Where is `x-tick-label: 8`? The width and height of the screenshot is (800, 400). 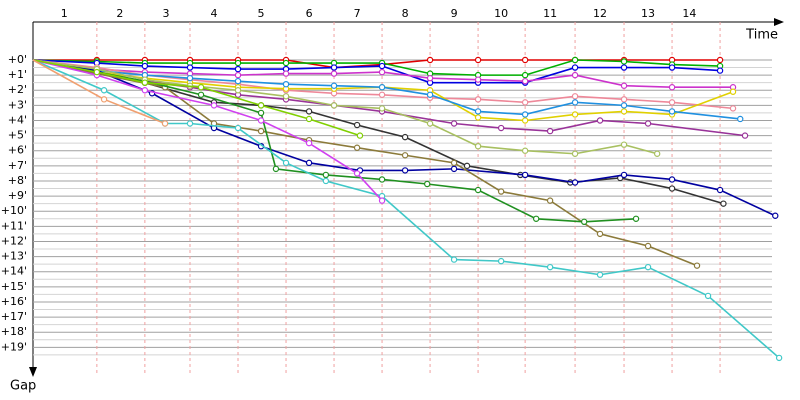
x-tick-label: 8 is located at coordinates (405, 13).